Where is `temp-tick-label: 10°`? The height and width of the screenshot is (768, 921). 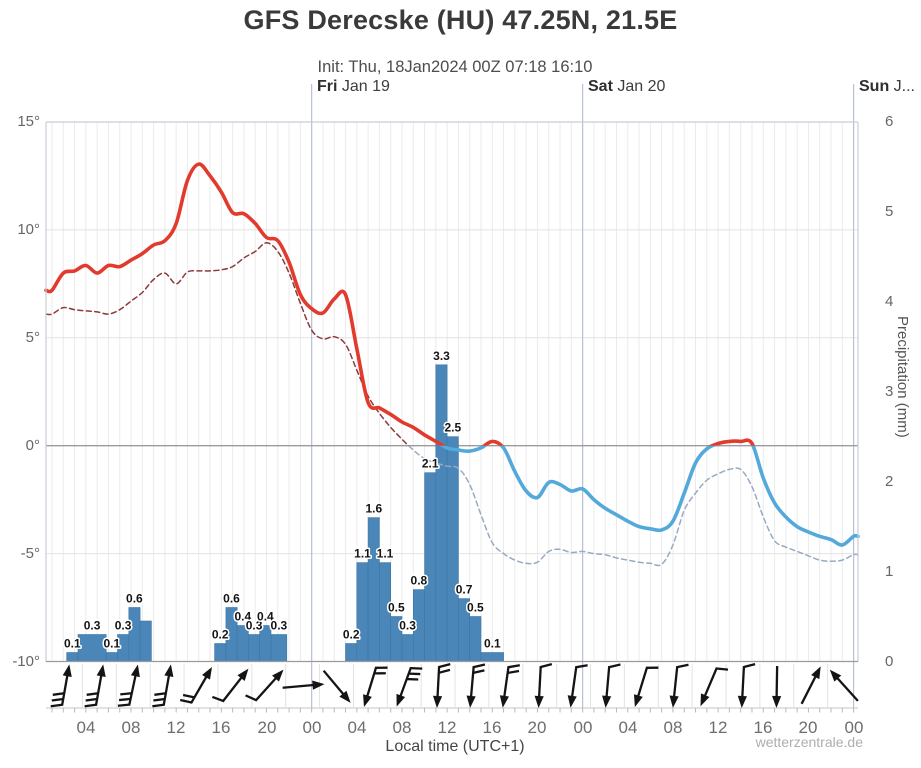
temp-tick-label: 10° is located at coordinates (28, 229).